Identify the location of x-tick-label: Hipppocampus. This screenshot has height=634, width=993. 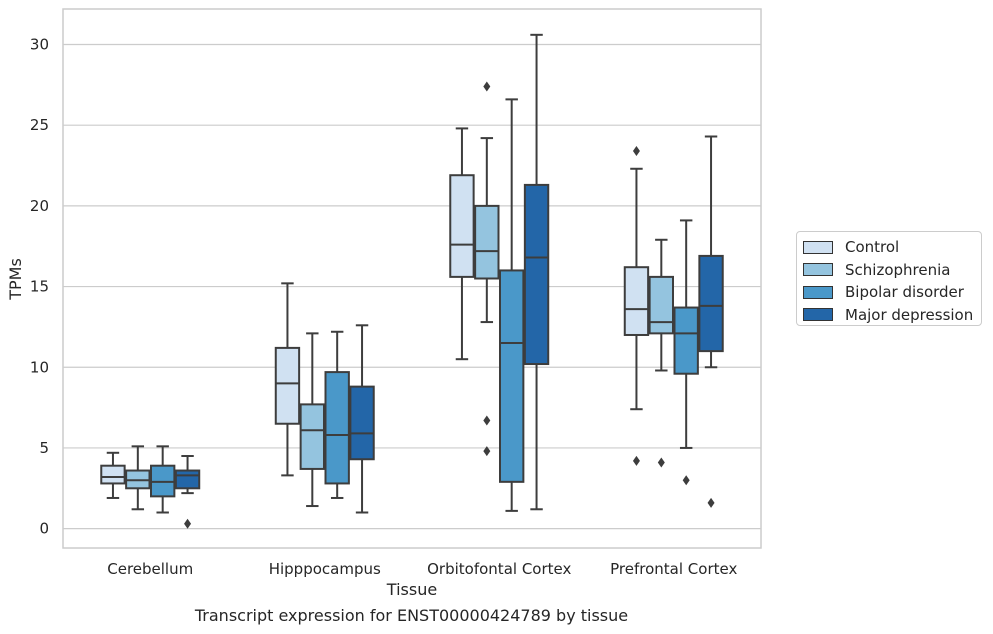
(325, 569).